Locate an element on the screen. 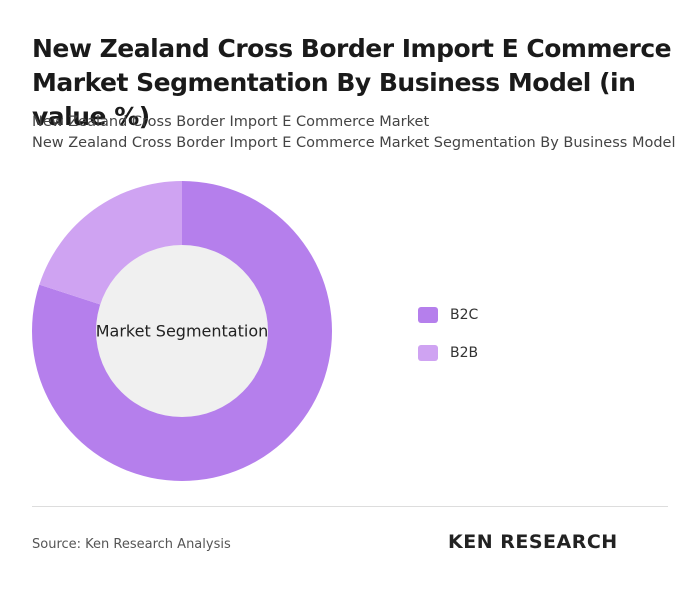 The width and height of the screenshot is (700, 591). legend-label: B2B is located at coordinates (464, 353).